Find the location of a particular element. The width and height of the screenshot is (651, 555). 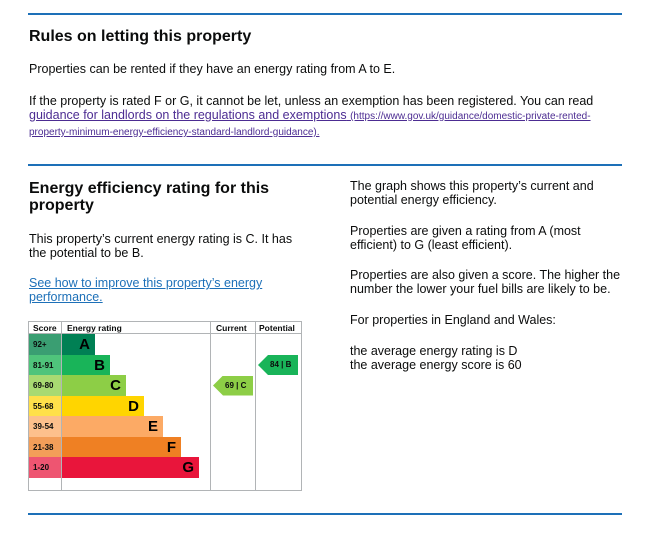

chart-header-current: Current is located at coordinates (231, 328).